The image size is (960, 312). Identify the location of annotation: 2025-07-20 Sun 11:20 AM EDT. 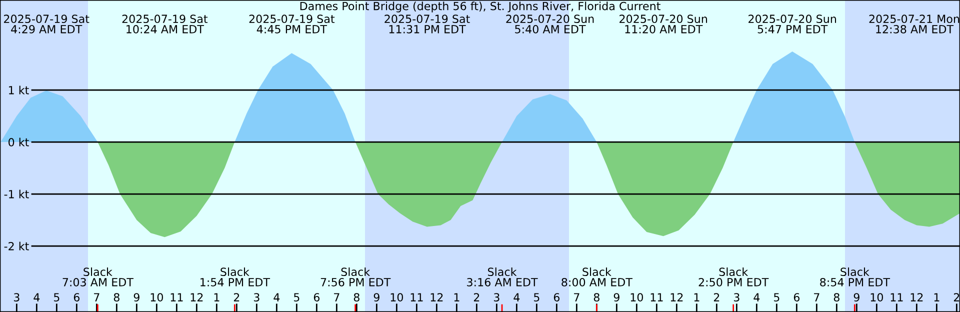
(664, 24).